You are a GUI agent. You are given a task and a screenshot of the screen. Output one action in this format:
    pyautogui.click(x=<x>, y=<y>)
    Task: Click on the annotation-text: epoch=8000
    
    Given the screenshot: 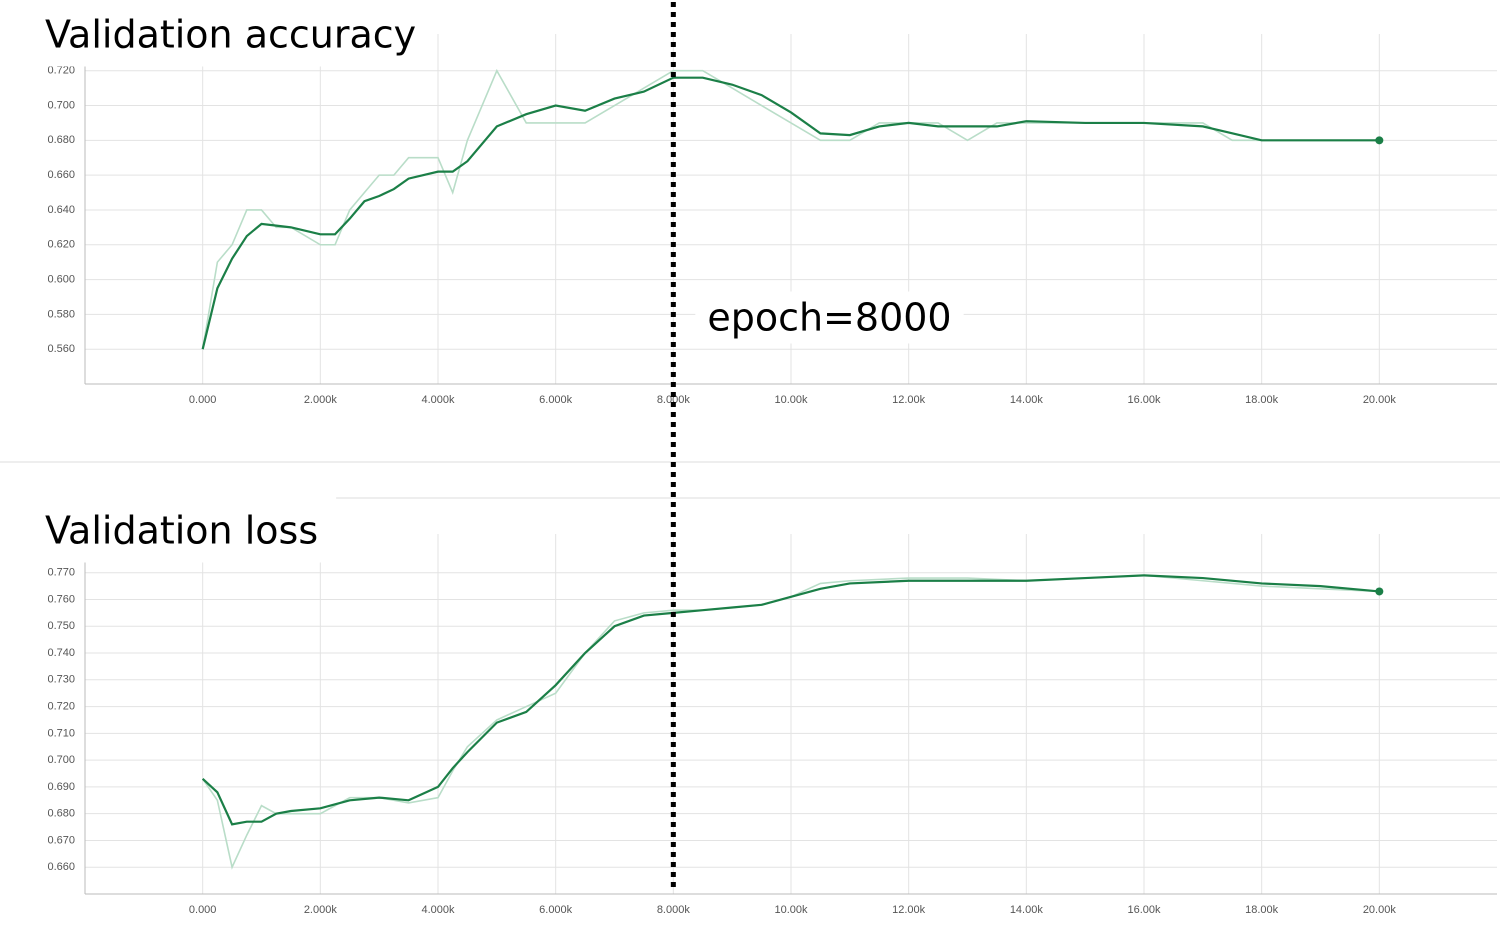 What is the action you would take?
    pyautogui.click(x=829, y=318)
    